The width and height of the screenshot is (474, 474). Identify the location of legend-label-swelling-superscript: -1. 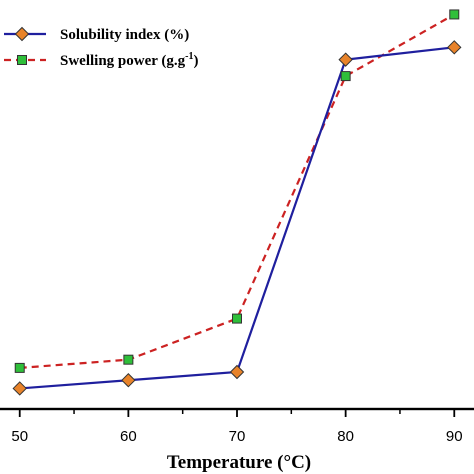
(189, 56).